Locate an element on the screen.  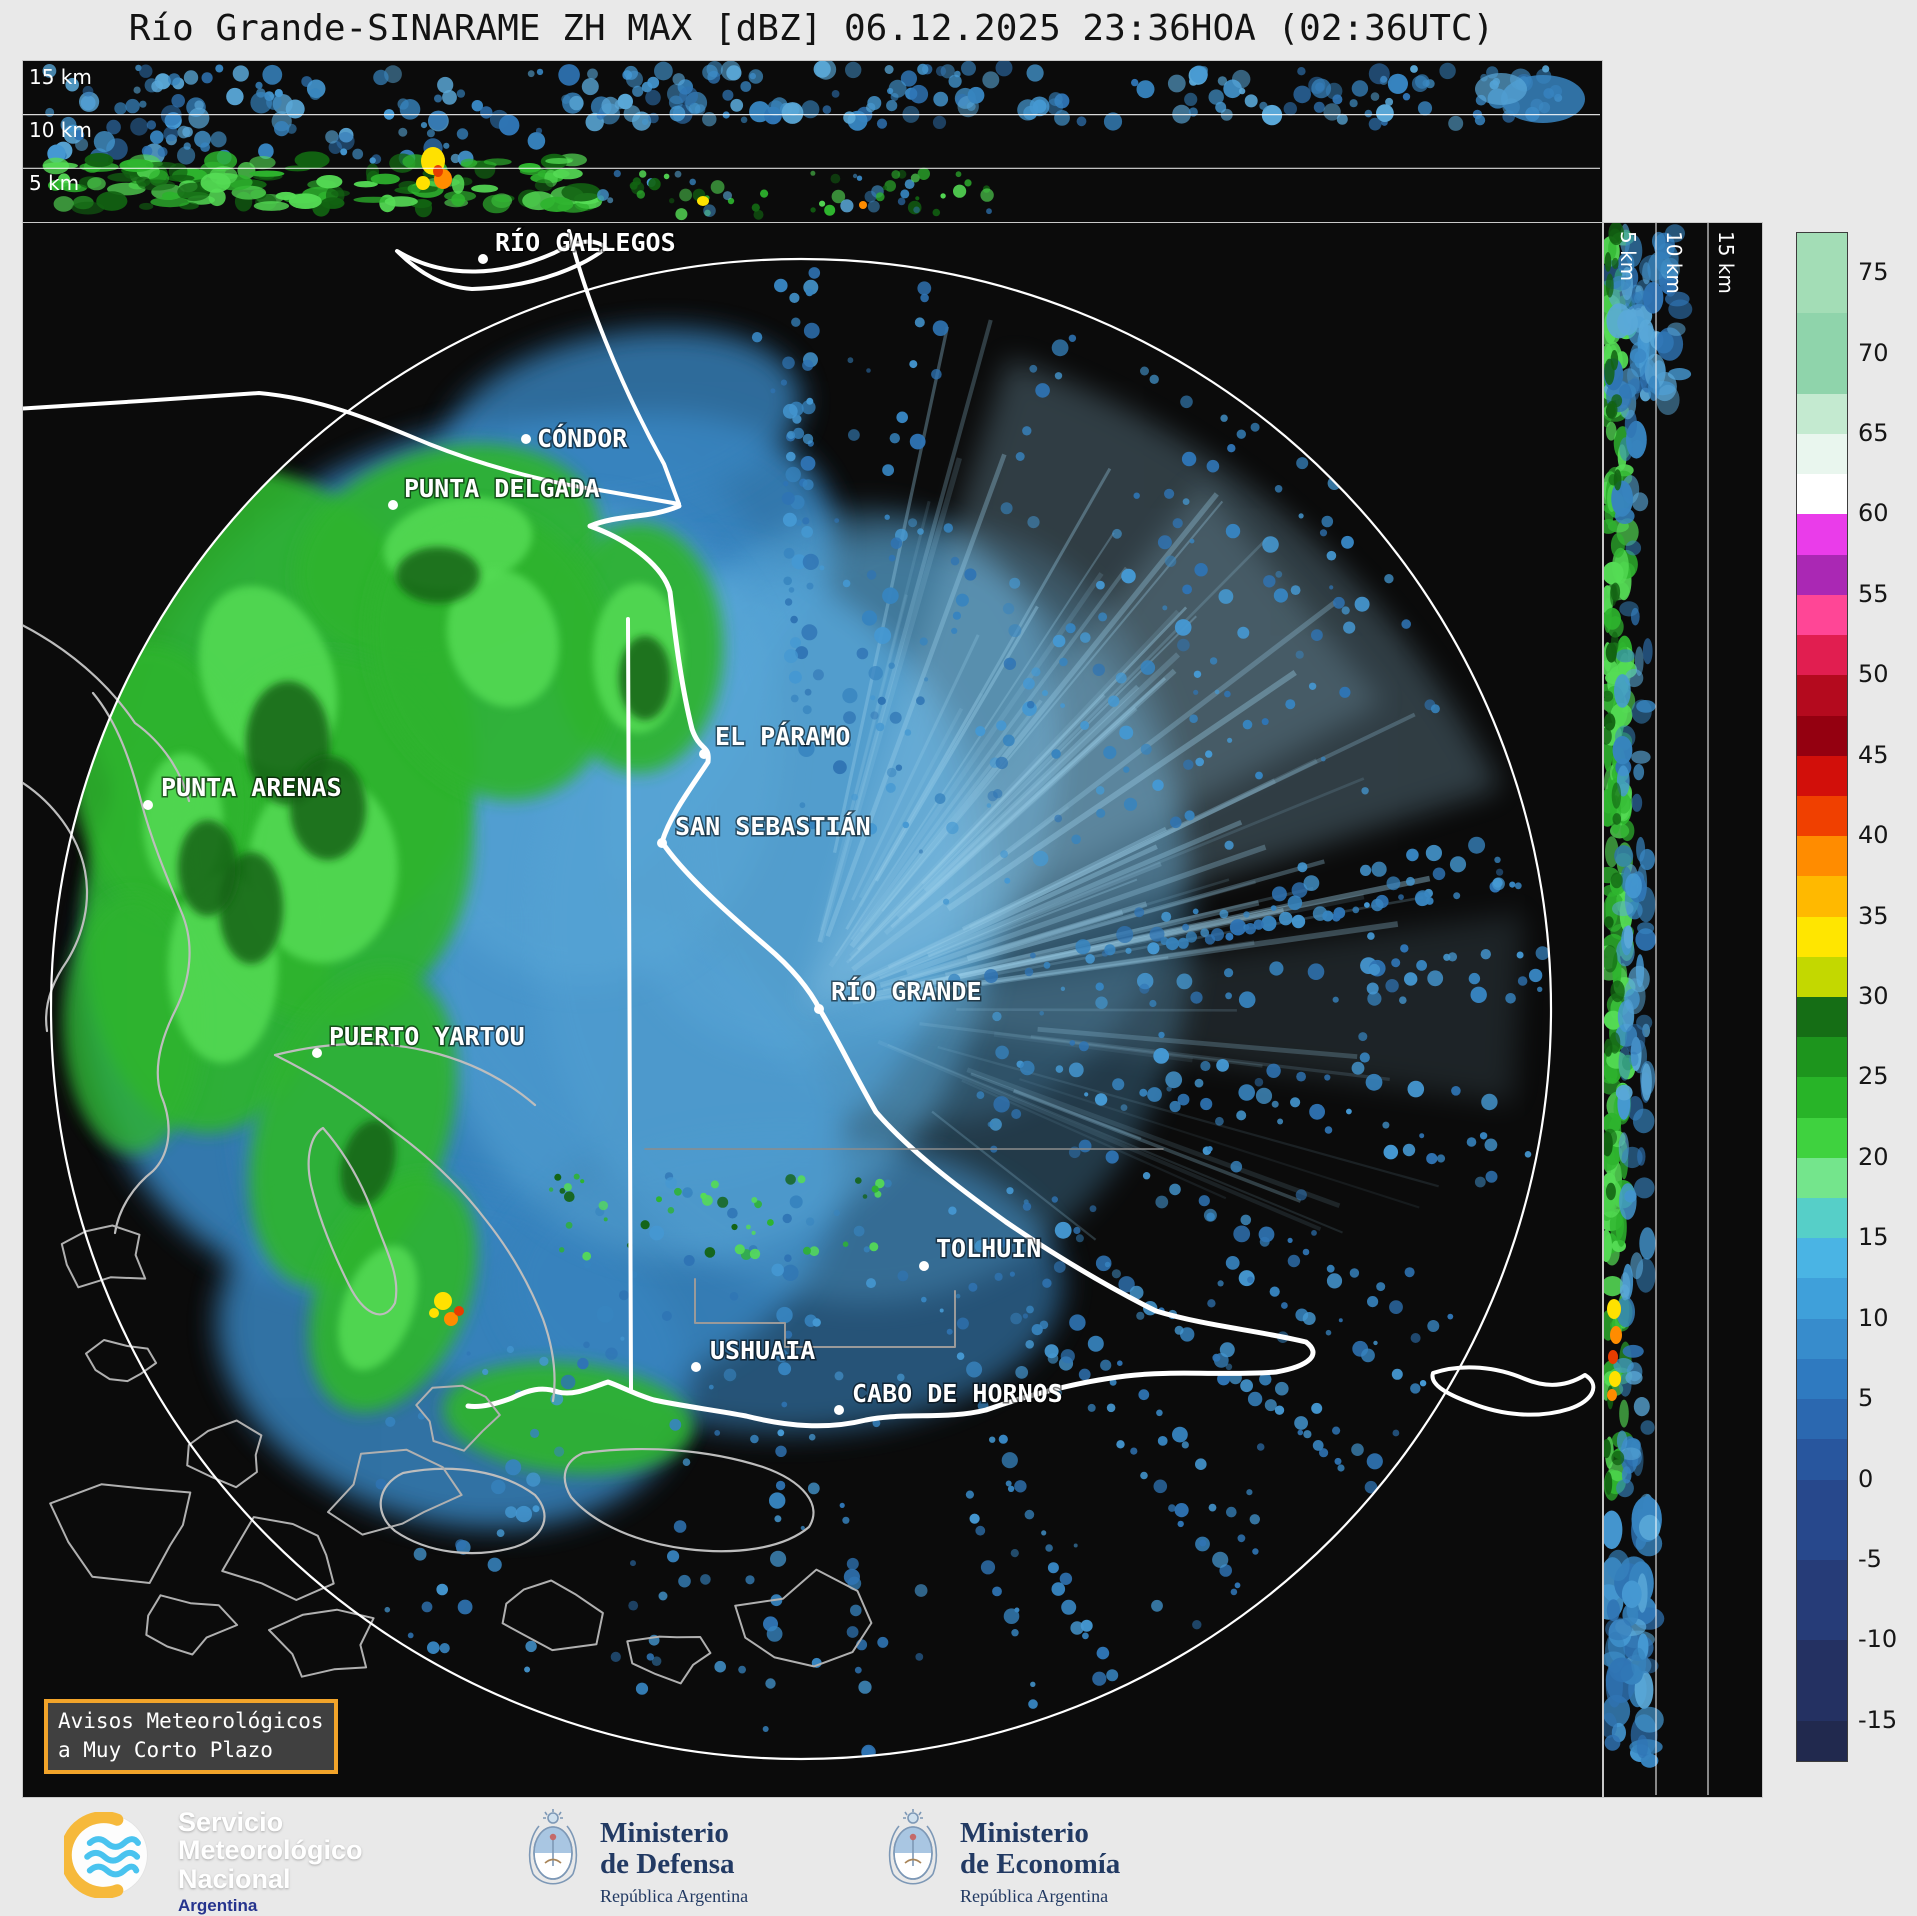
city-marker: EL PÁRAMO is located at coordinates (775, 740).